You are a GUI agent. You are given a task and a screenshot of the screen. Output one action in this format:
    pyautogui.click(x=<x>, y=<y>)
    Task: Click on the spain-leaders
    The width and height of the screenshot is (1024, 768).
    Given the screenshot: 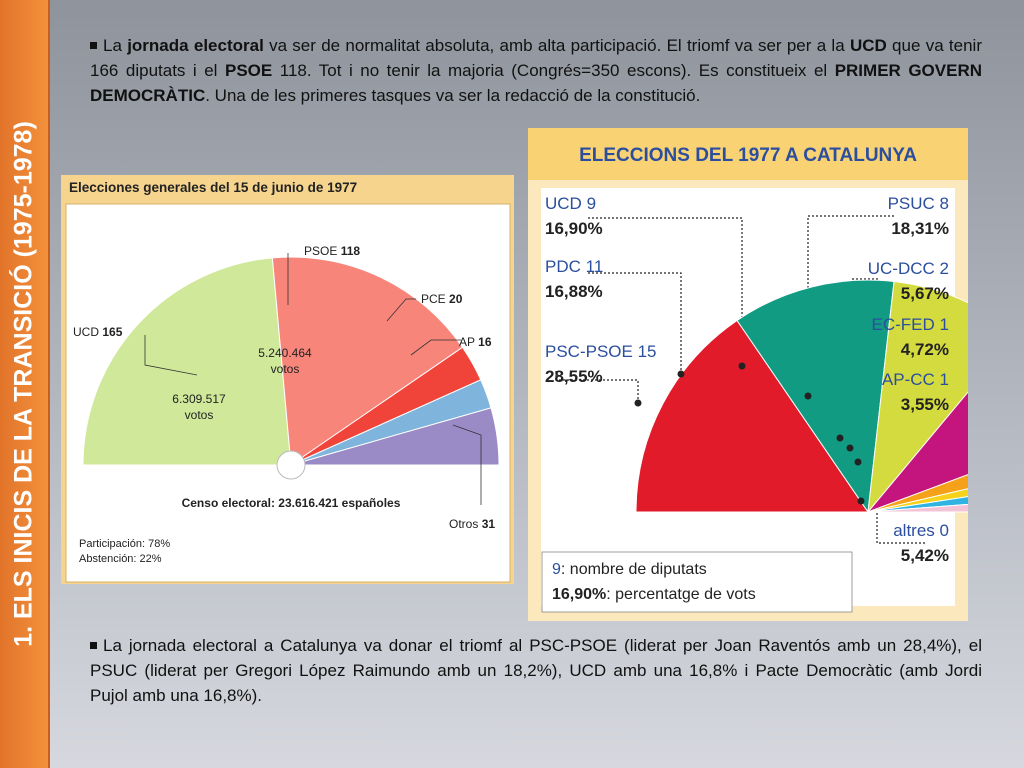 What is the action you would take?
    pyautogui.click(x=313, y=379)
    